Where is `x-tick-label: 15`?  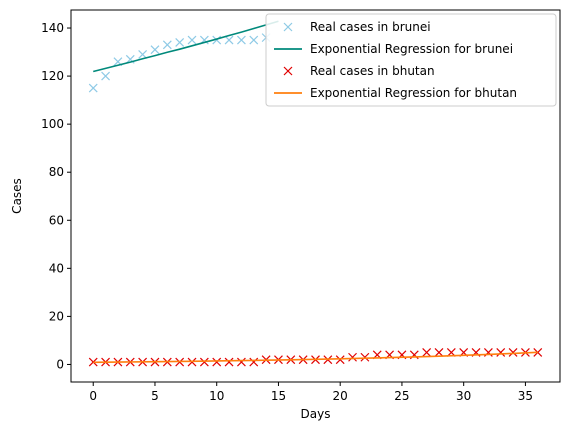 x-tick-label: 15 is located at coordinates (278, 396).